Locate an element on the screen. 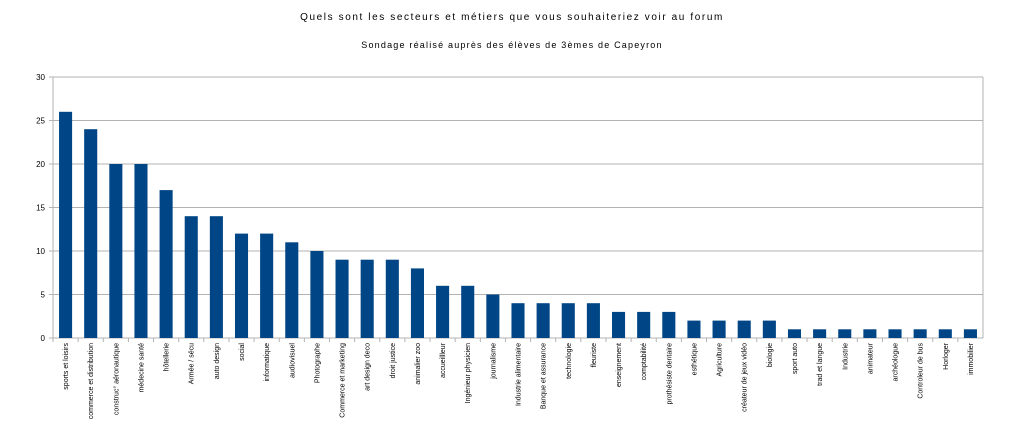 This screenshot has width=1024, height=448. category-label: immobilier is located at coordinates (971, 358).